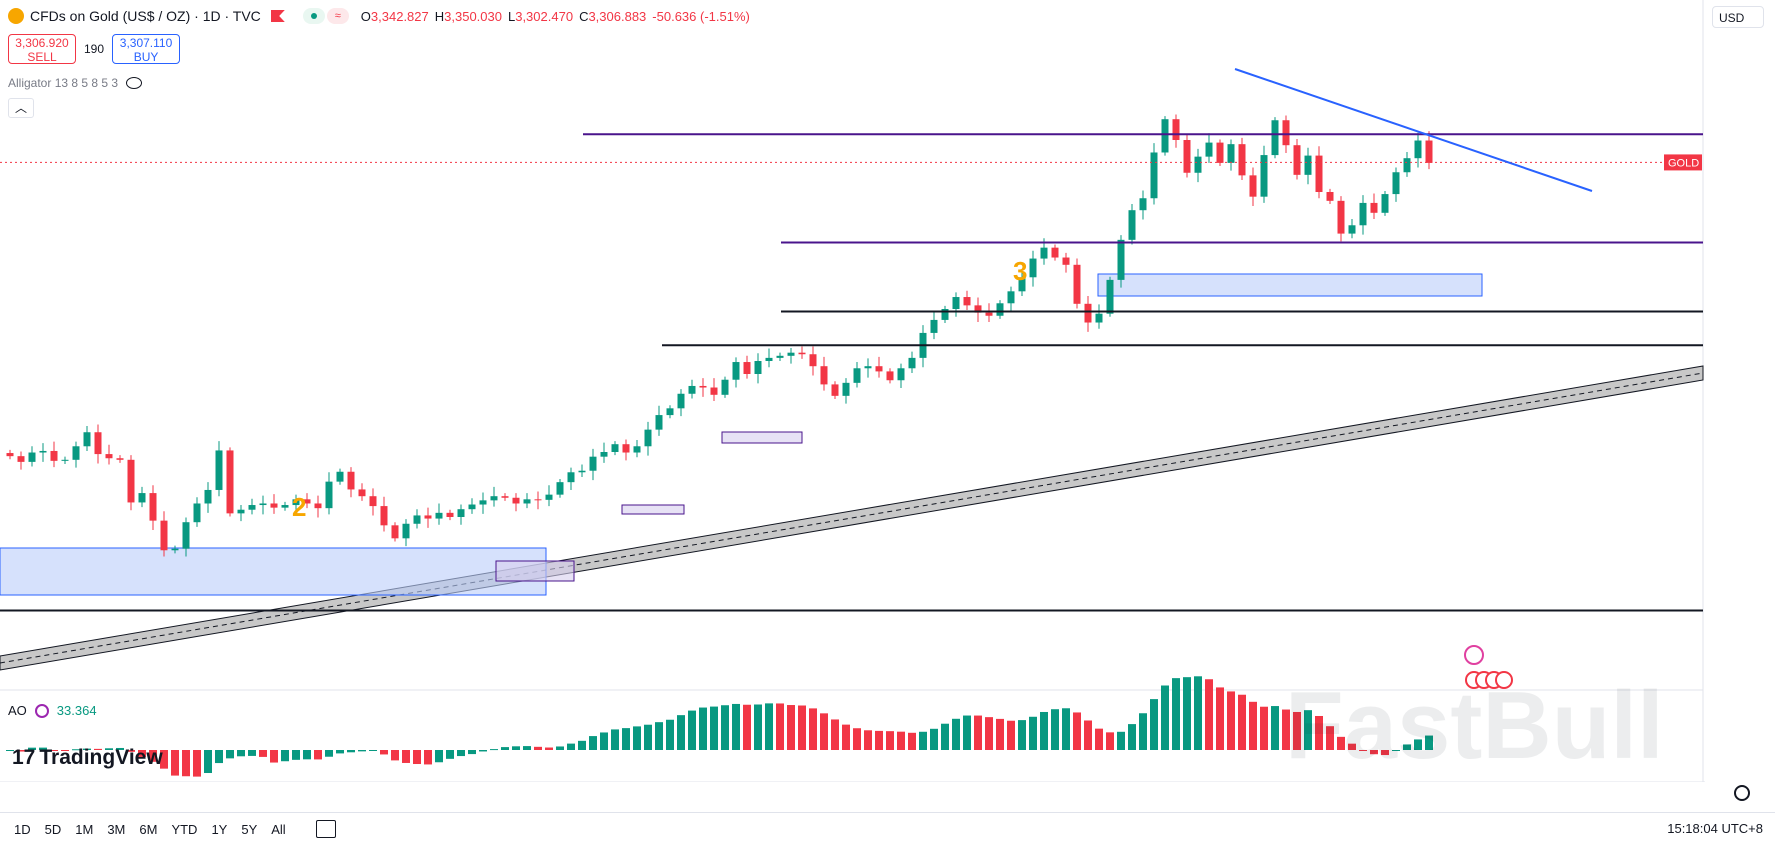 Image resolution: width=1775 pixels, height=845 pixels. Describe the element at coordinates (145, 16) in the screenshot. I see `symbol-title: CFDs on Gold (US$ / OZ) · 1D · TVC` at that location.